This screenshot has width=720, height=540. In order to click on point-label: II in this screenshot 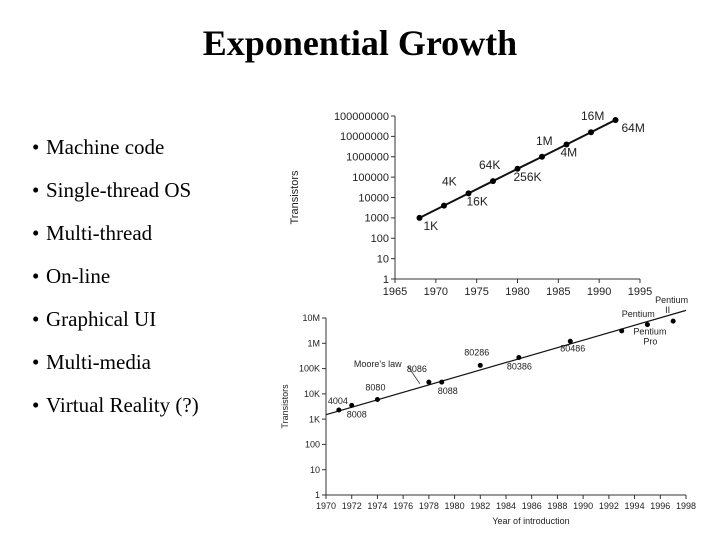, I will do `click(667, 310)`.